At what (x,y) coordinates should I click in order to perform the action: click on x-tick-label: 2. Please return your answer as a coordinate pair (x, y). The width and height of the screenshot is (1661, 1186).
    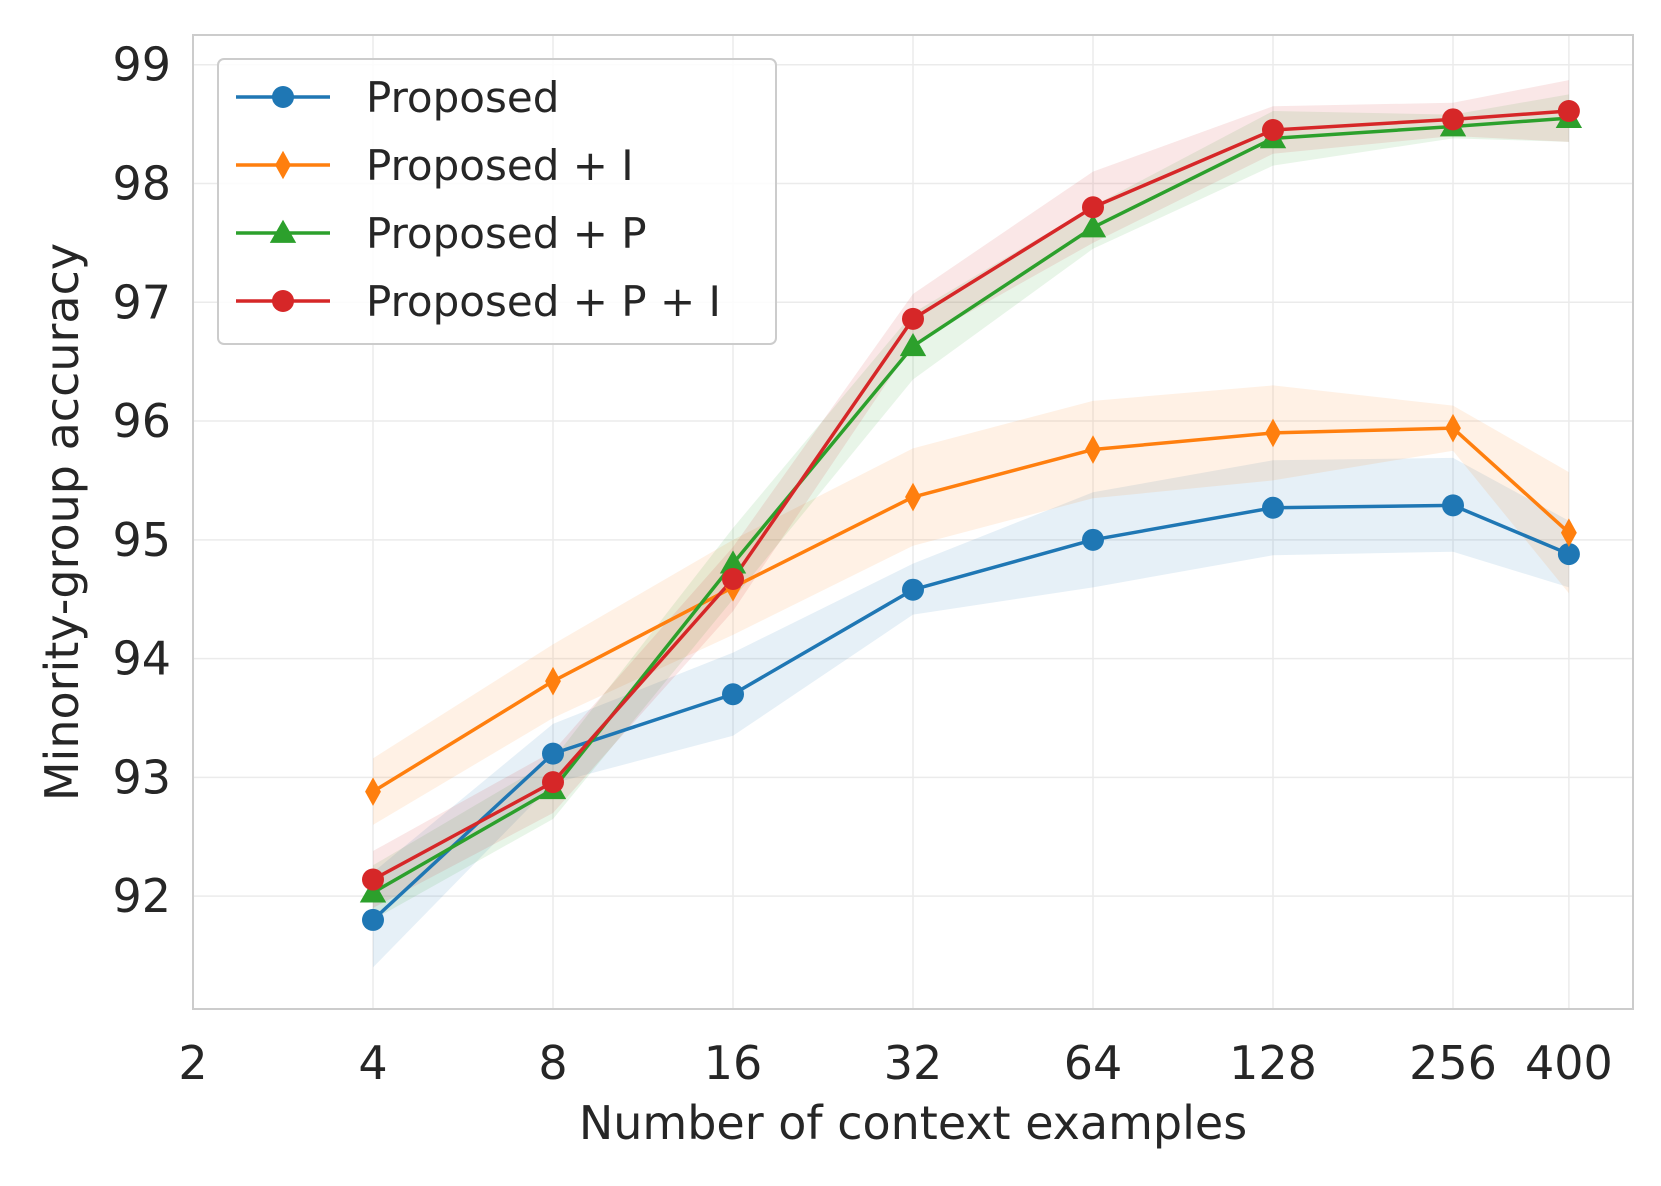
    Looking at the image, I should click on (192, 1063).